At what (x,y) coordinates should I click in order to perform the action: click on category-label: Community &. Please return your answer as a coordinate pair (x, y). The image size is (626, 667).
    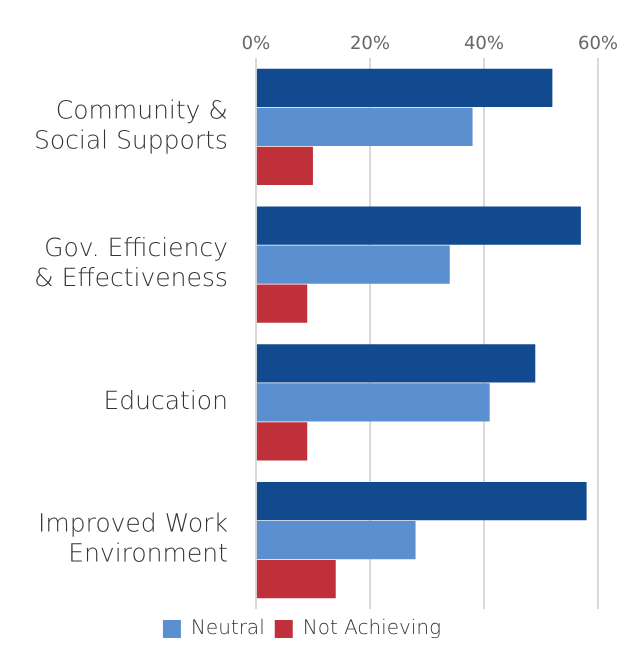
    Looking at the image, I should click on (142, 109).